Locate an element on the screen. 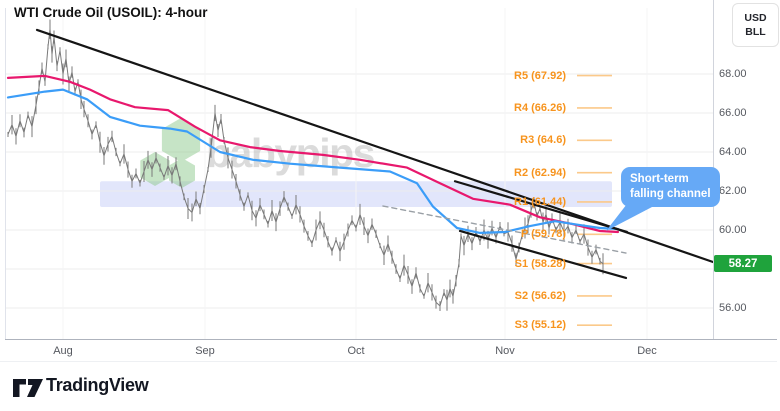 This screenshot has height=411, width=780. channel-midline-dashed is located at coordinates (504, 229).